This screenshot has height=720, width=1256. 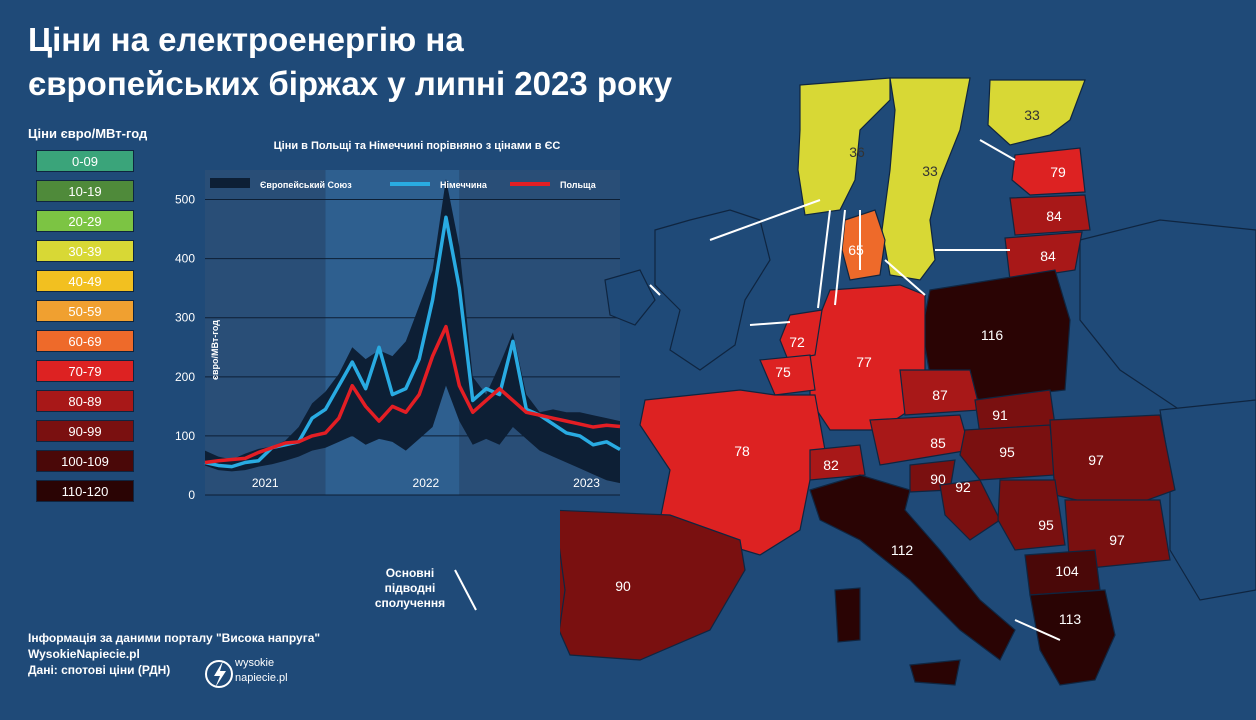 I want to click on label-italy: 112, so click(x=902, y=550).